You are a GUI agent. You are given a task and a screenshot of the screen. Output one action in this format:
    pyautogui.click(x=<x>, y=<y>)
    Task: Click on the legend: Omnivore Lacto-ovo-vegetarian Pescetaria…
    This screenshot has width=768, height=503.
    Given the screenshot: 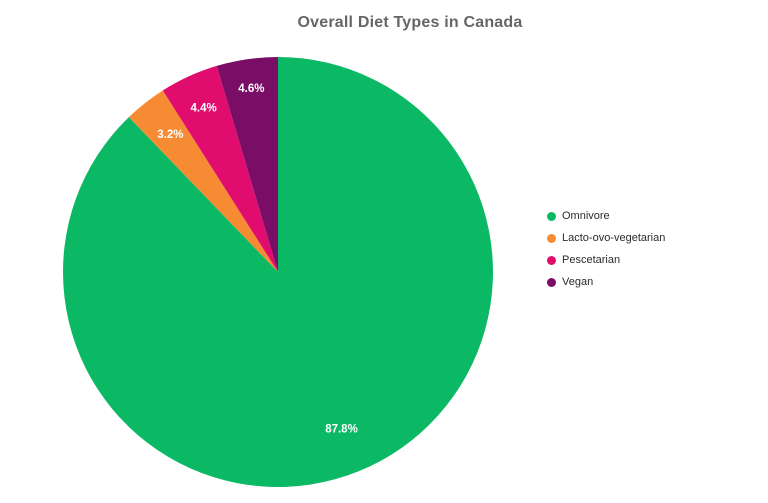 What is the action you would take?
    pyautogui.click(x=606, y=249)
    